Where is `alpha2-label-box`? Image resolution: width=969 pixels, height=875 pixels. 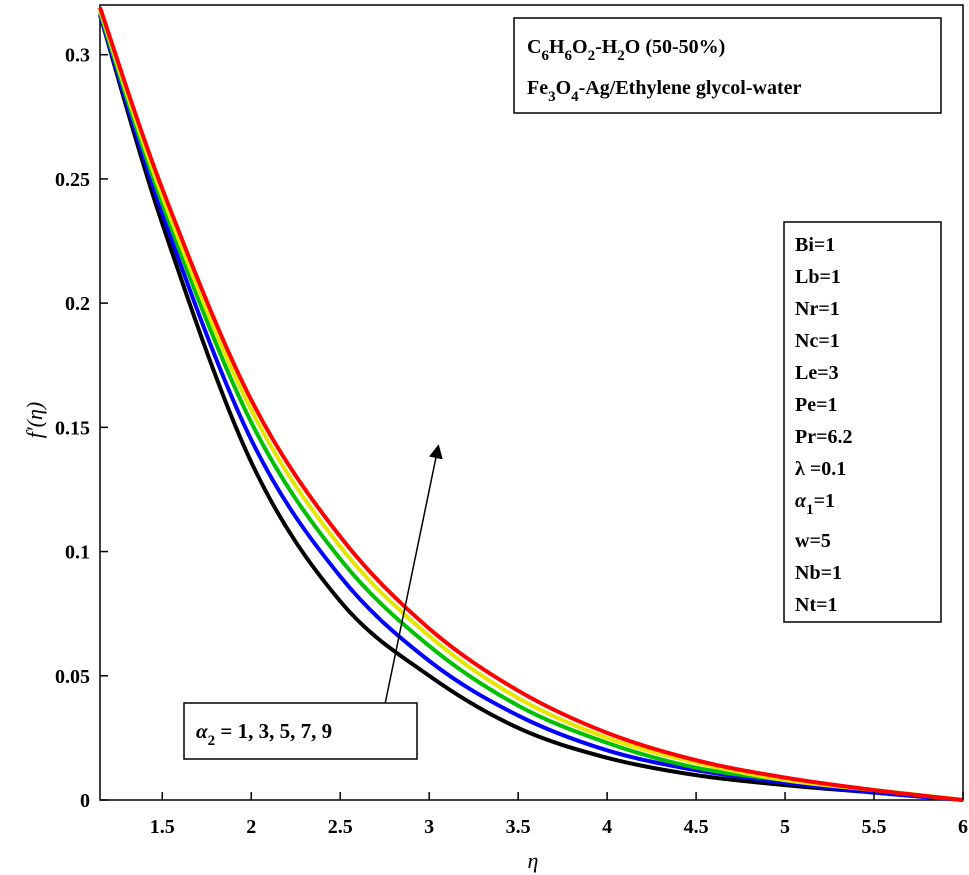
alpha2-label-box is located at coordinates (300, 731).